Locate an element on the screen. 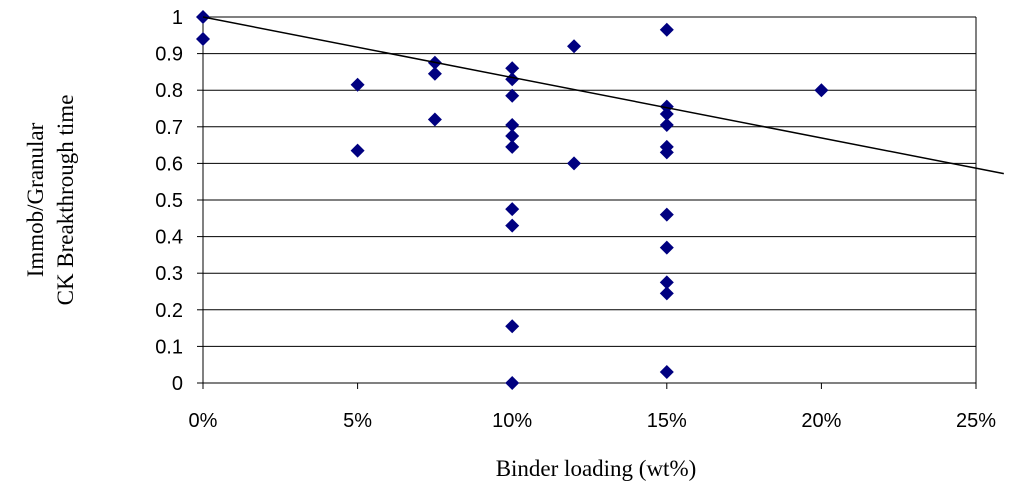 The height and width of the screenshot is (490, 1009). x-tick-label: 15% is located at coordinates (667, 421).